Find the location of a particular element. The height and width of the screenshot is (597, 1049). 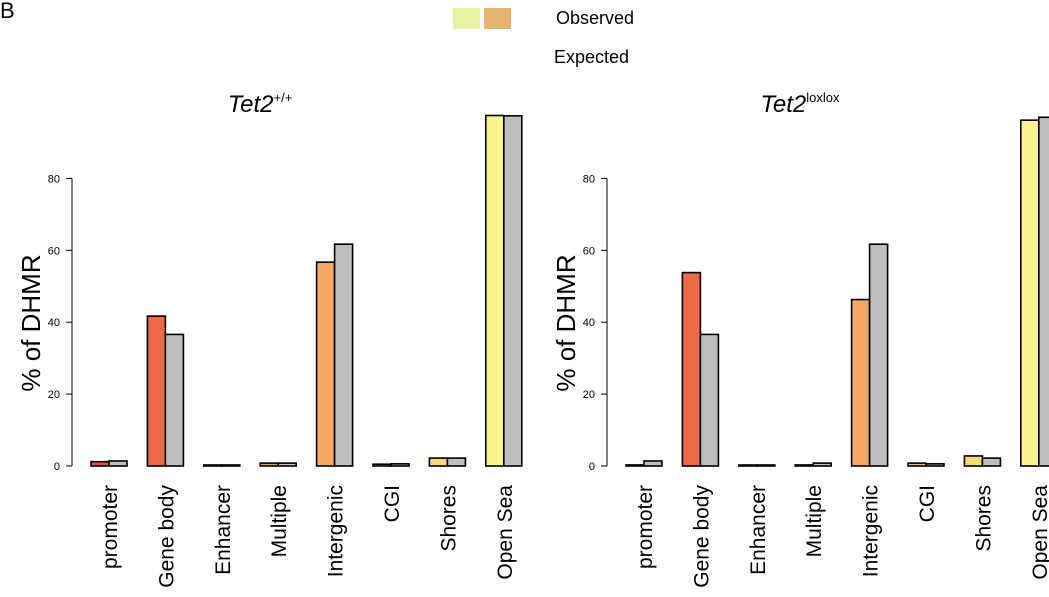

chart-title: Tet2+/+ is located at coordinates (260, 104).